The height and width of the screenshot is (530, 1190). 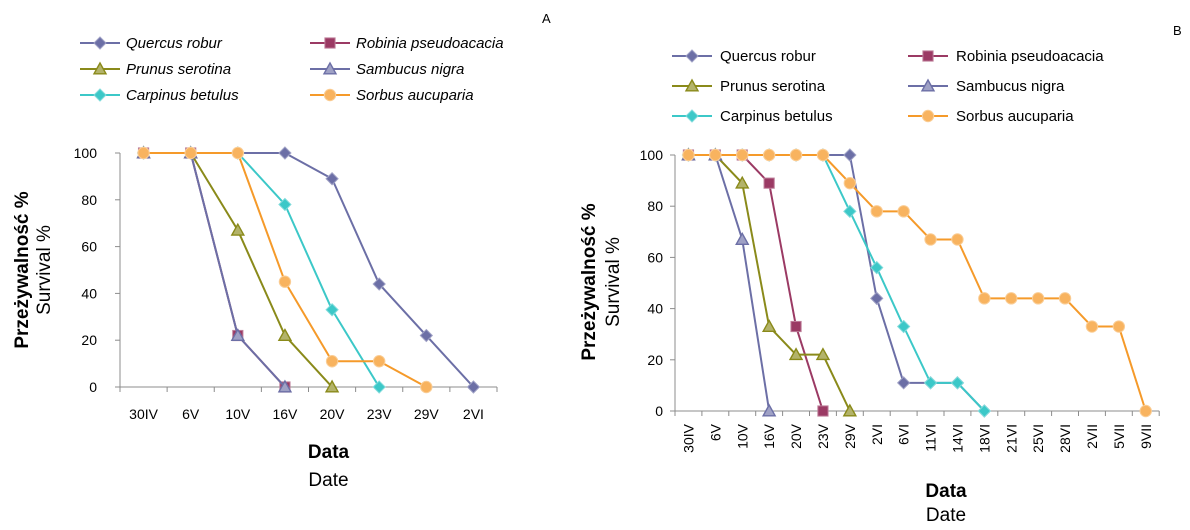 What do you see at coordinates (659, 411) in the screenshot?
I see `y-tick-label: 0` at bounding box center [659, 411].